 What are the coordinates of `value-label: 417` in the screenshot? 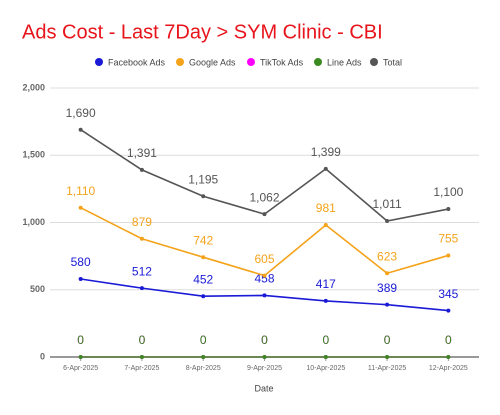 It's located at (326, 284).